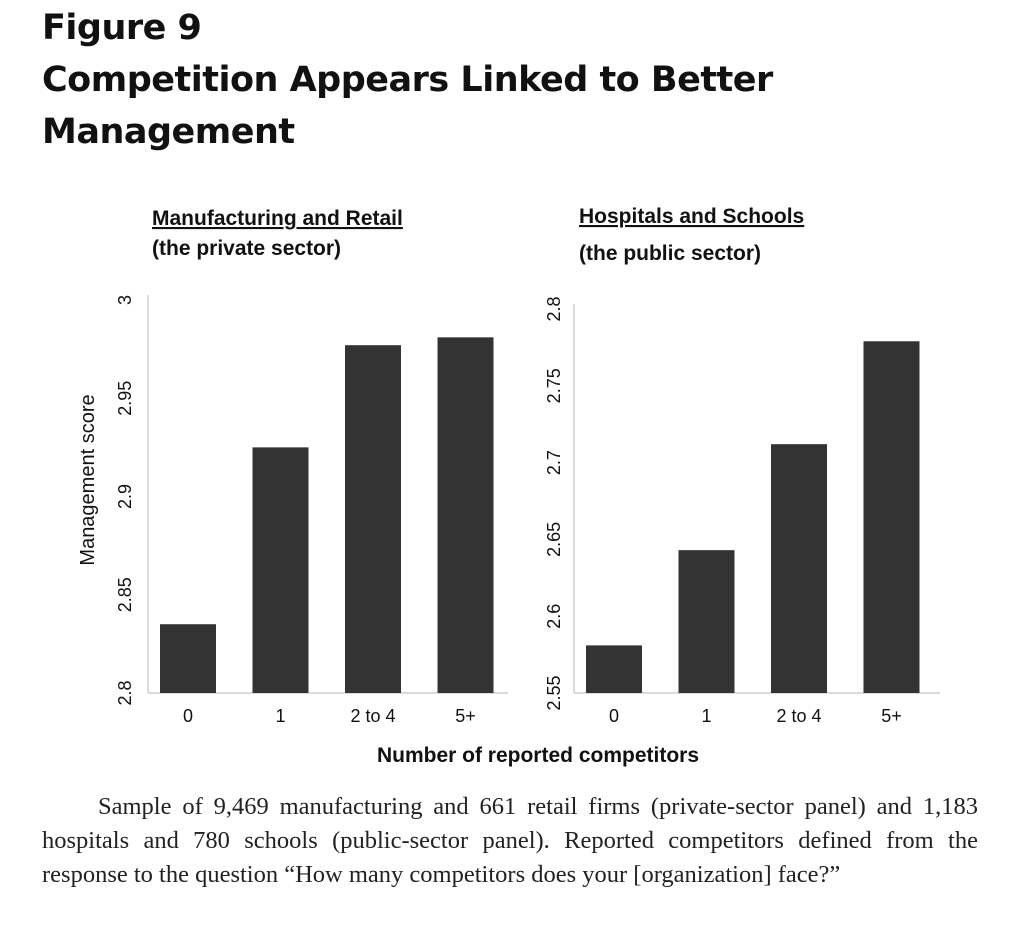 The image size is (1024, 948). What do you see at coordinates (554, 692) in the screenshot?
I see `y-tick-label: 2.55` at bounding box center [554, 692].